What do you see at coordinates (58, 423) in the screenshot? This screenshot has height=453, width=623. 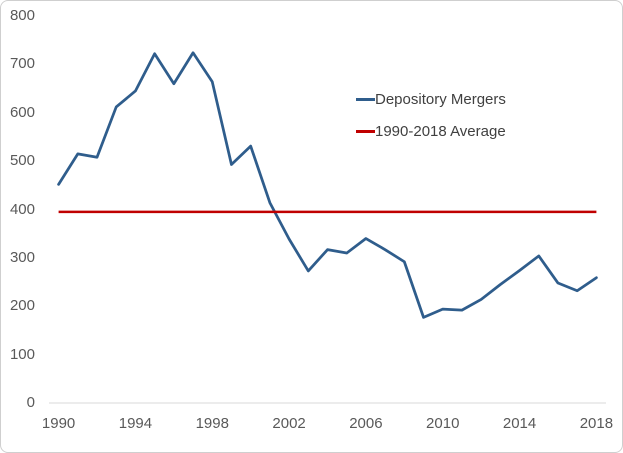 I see `x-axis-tick-label: 1990` at bounding box center [58, 423].